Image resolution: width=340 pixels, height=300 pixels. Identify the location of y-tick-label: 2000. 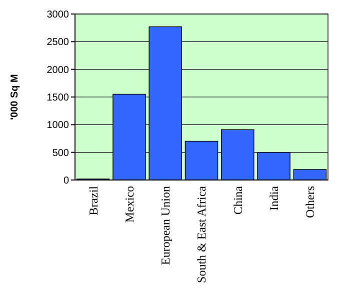
(58, 70).